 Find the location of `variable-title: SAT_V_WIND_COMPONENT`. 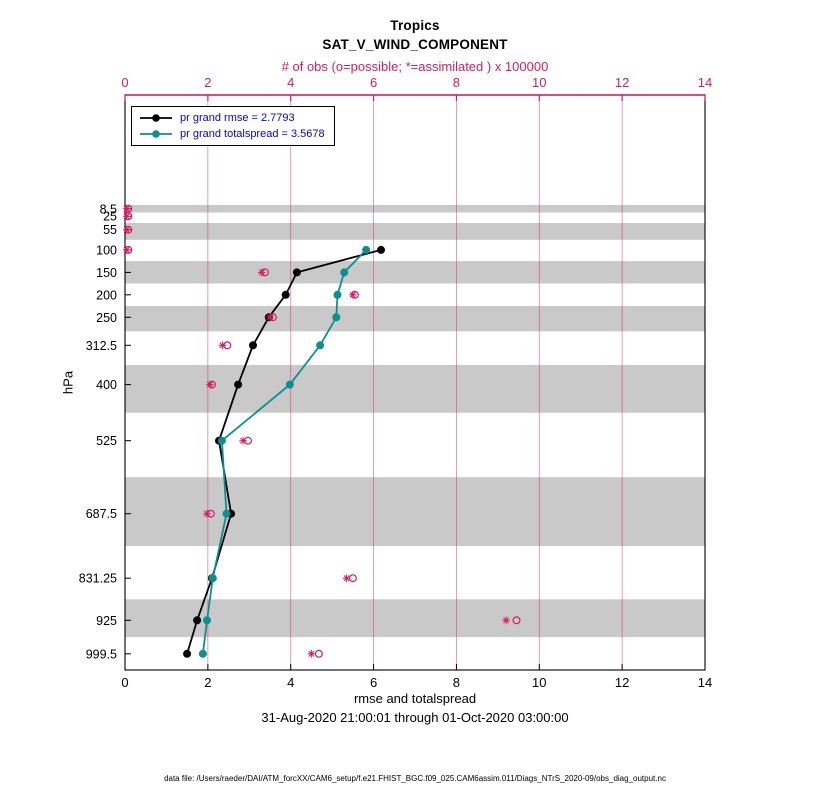

variable-title: SAT_V_WIND_COMPONENT is located at coordinates (415, 44).